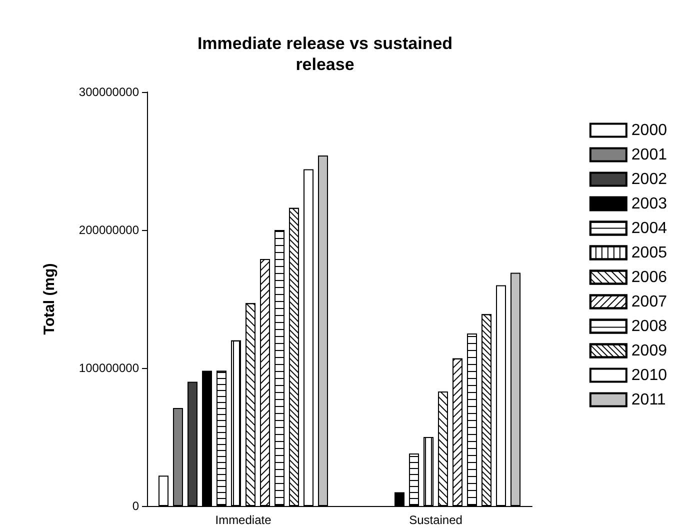  Describe the element at coordinates (49, 299) in the screenshot. I see `y-axis-title: Total (mg)` at that location.